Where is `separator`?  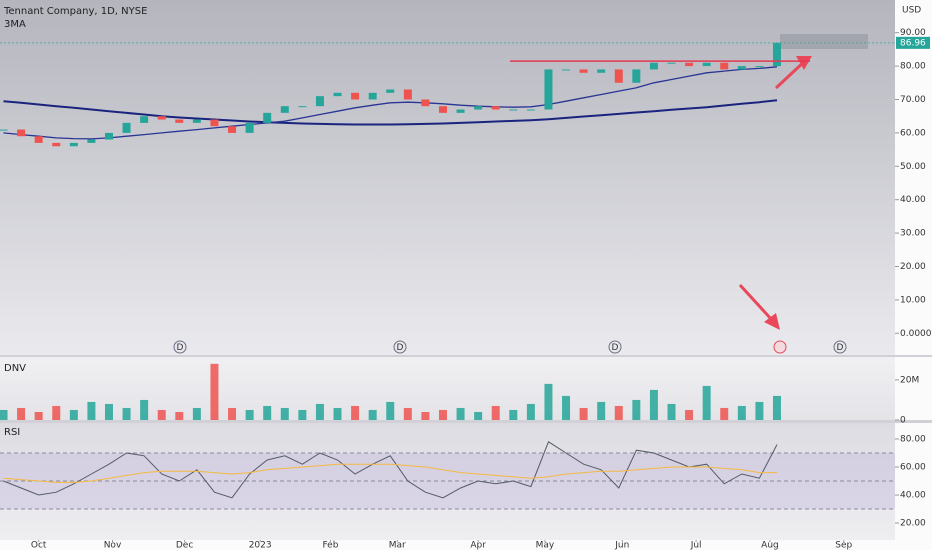 separator is located at coordinates (466, 356).